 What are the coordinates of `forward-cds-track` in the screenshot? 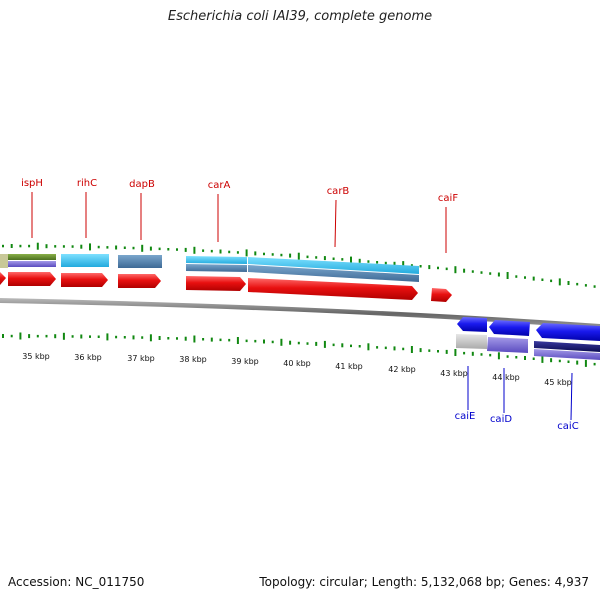 It's located at (226, 287).